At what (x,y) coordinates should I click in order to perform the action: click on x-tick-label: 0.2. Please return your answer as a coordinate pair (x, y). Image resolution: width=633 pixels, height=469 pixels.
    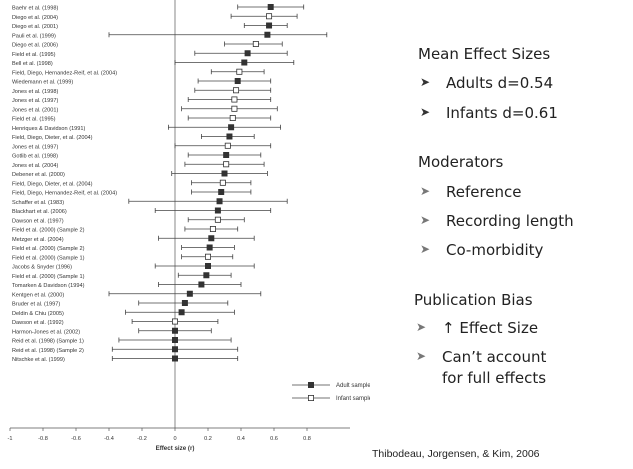
    Looking at the image, I should click on (208, 439).